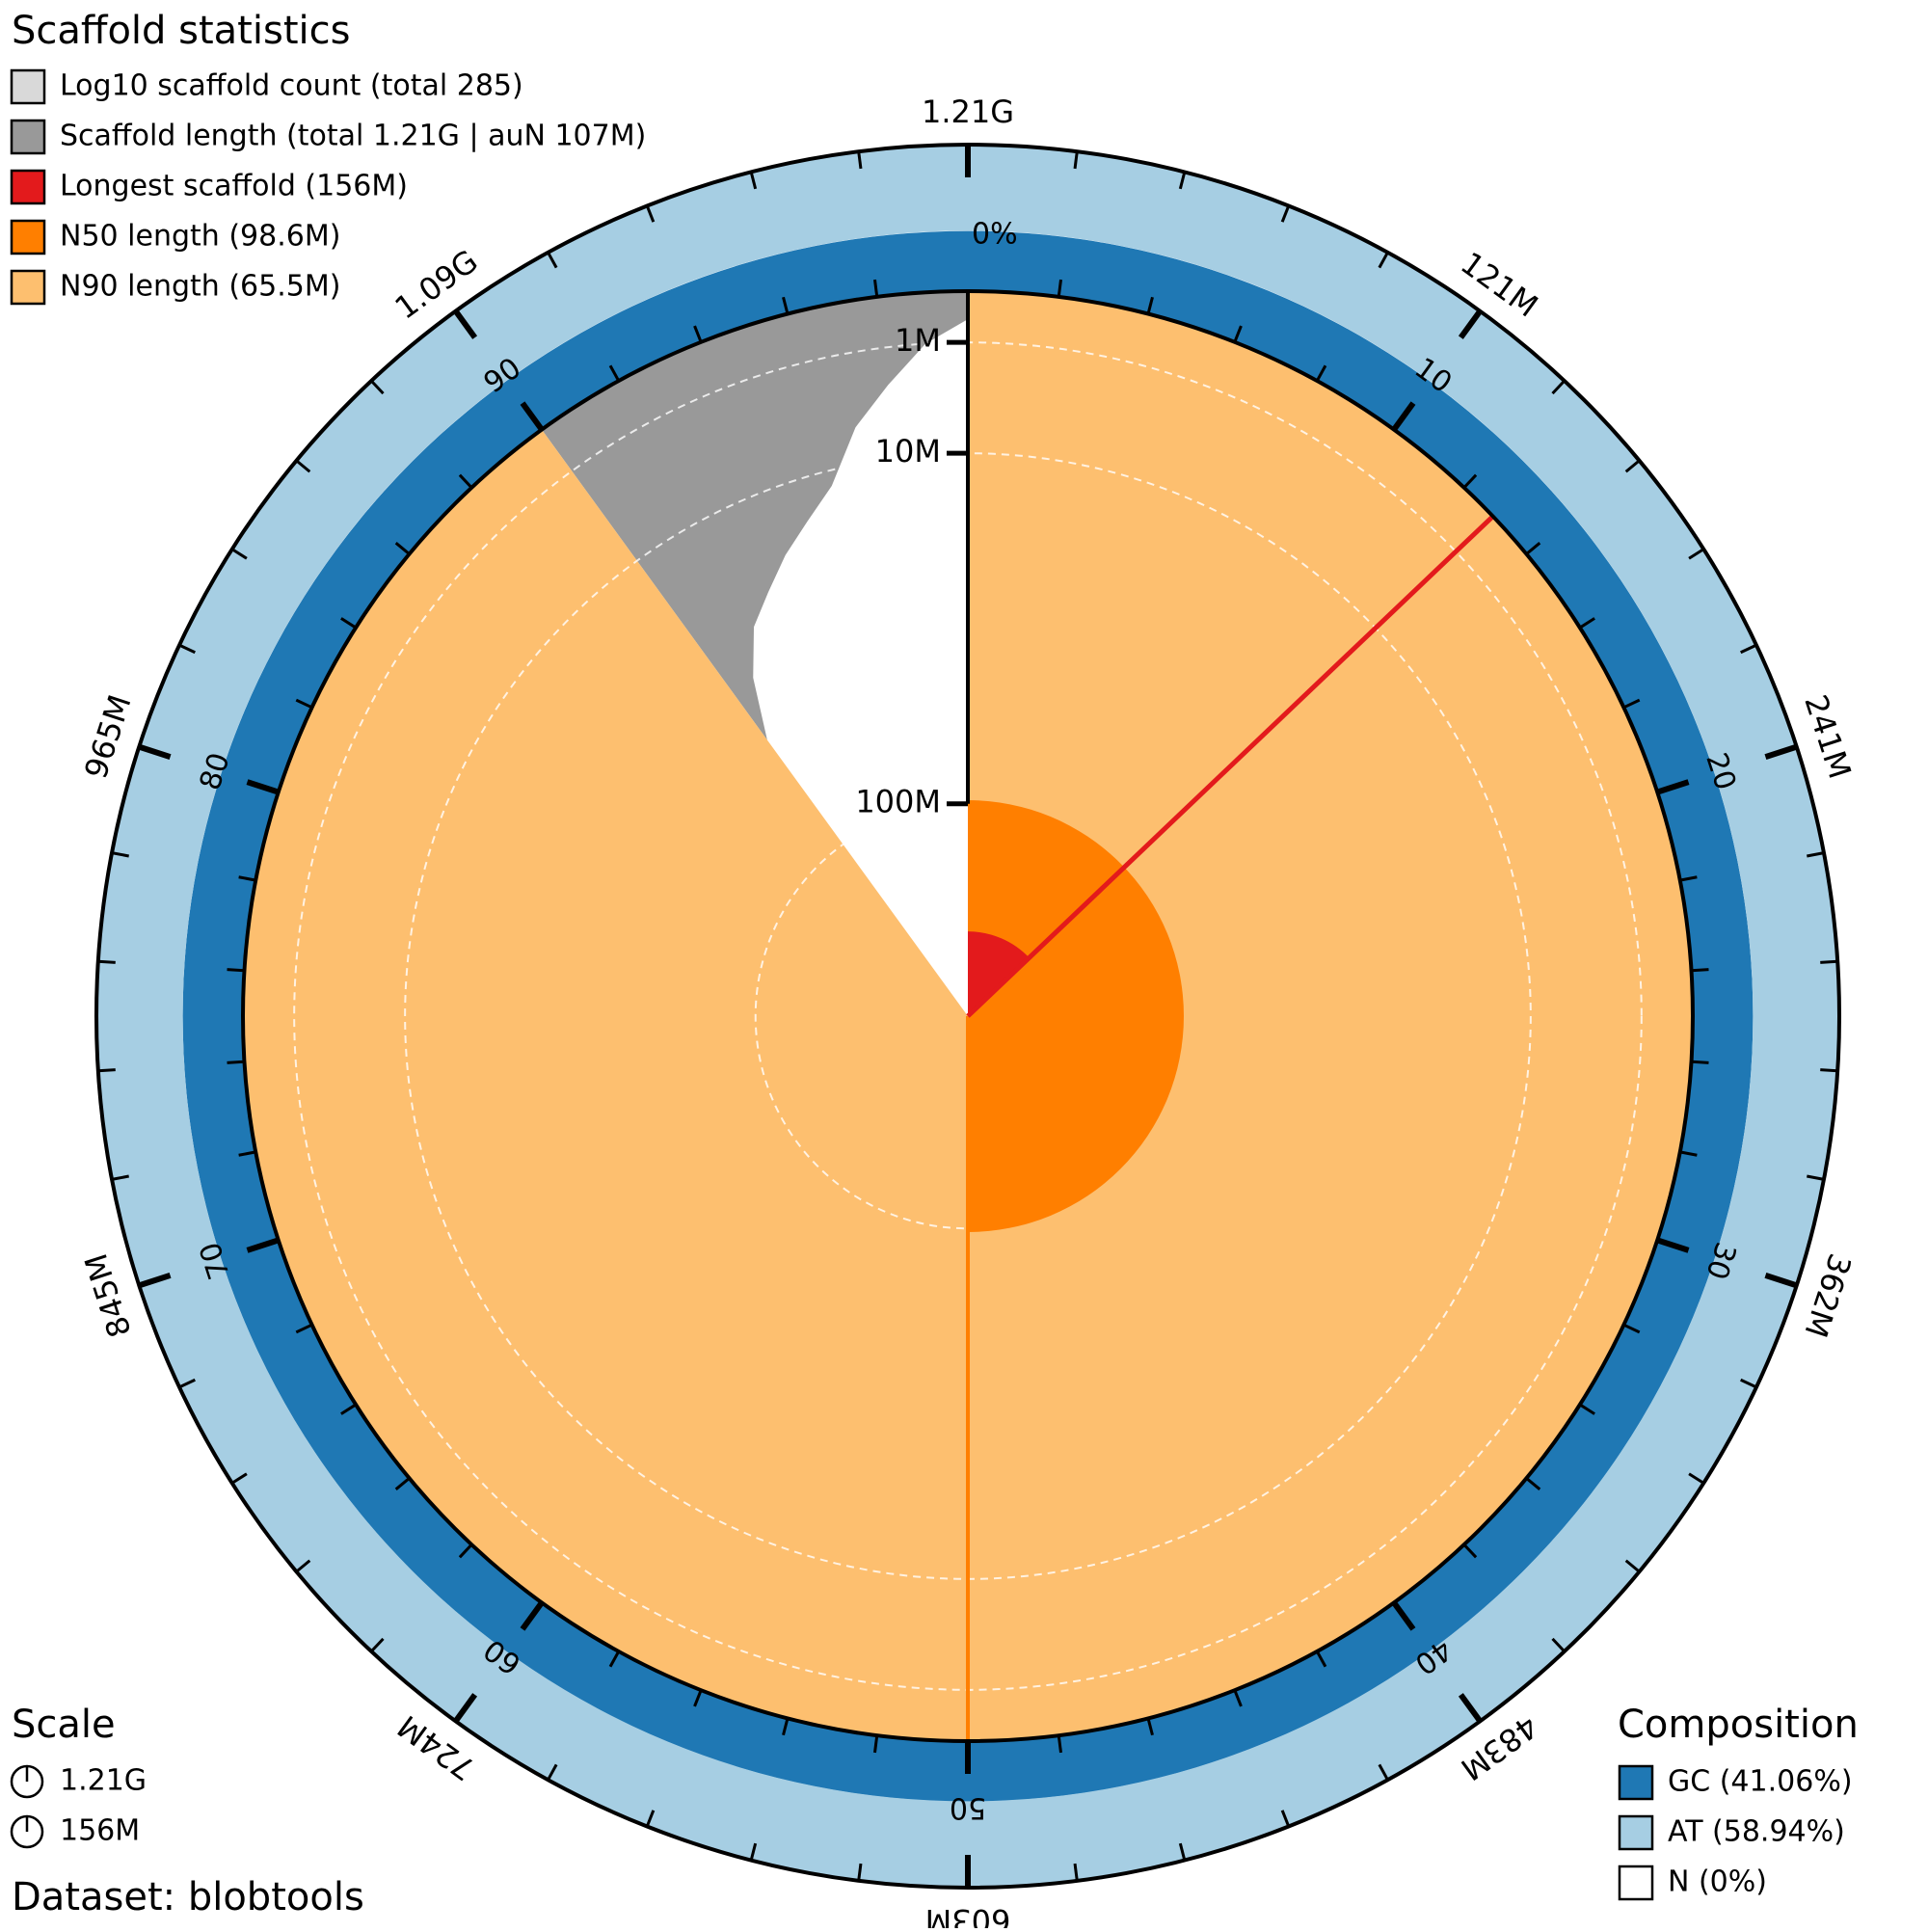 The height and width of the screenshot is (1932, 1928). Describe the element at coordinates (108, 1296) in the screenshot. I see `length-tick-label: 845M` at that location.